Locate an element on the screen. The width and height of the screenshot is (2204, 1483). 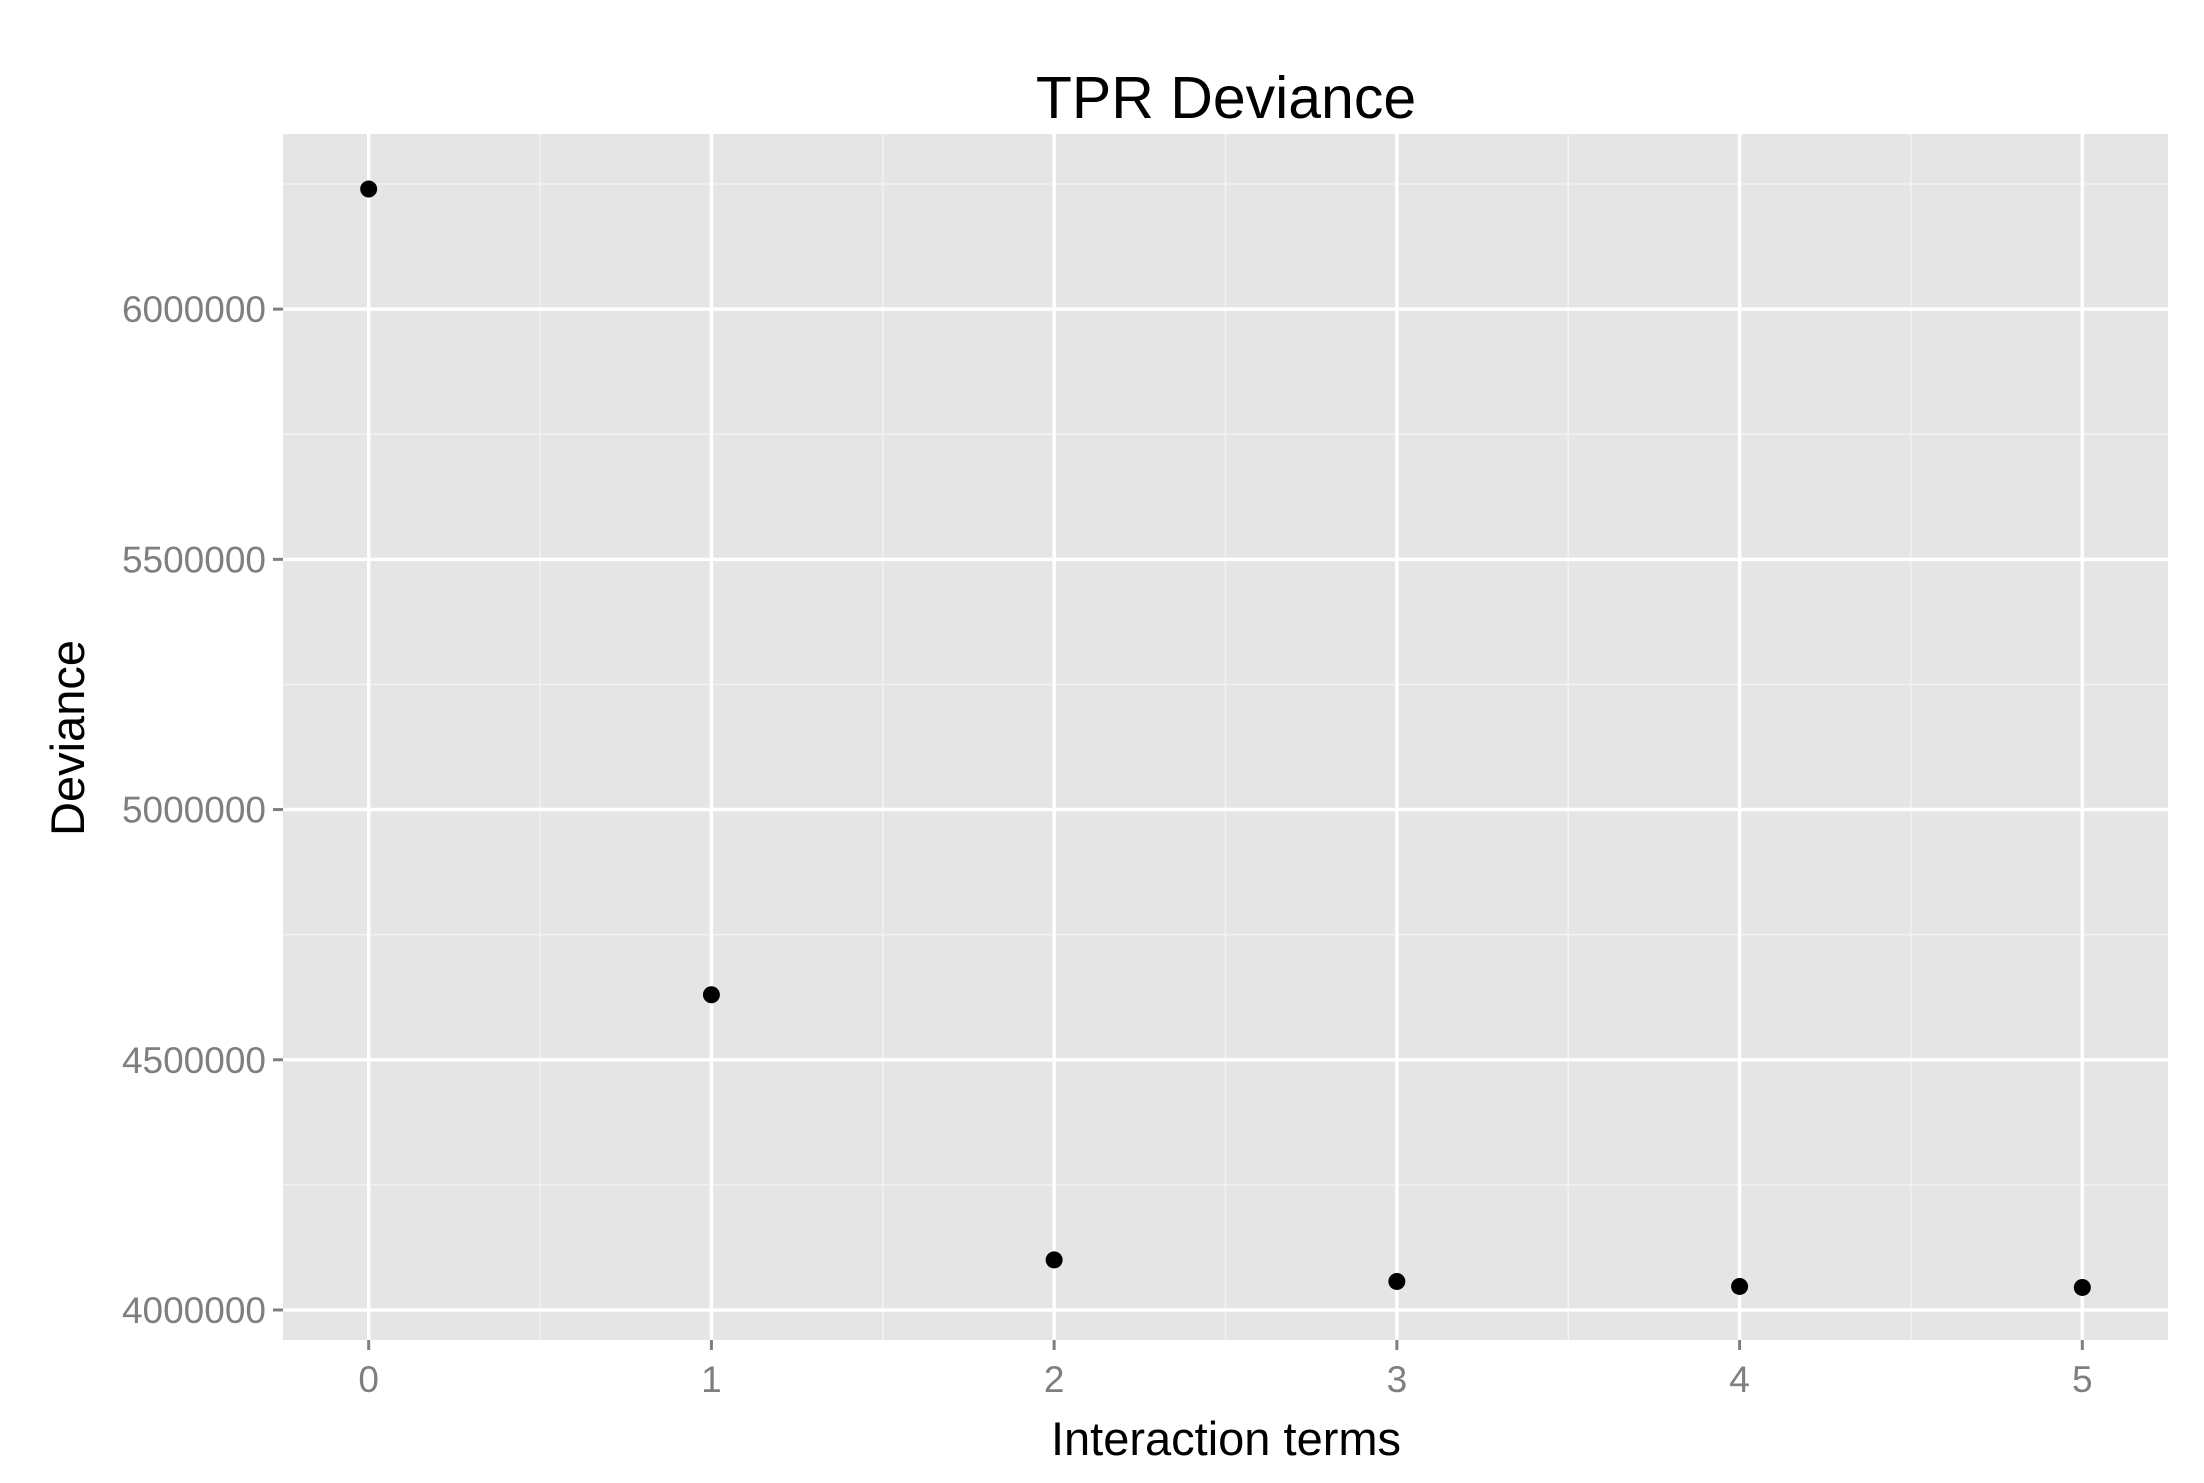
x-tick-label: 4 is located at coordinates (1739, 1379).